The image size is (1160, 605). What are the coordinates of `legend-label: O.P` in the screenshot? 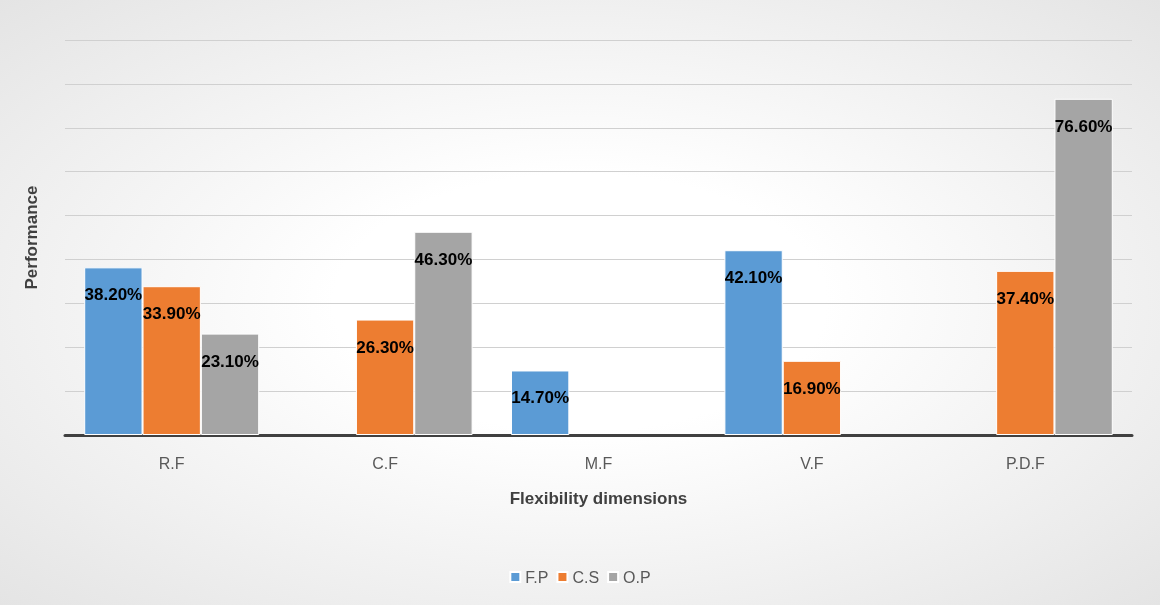 It's located at (637, 577).